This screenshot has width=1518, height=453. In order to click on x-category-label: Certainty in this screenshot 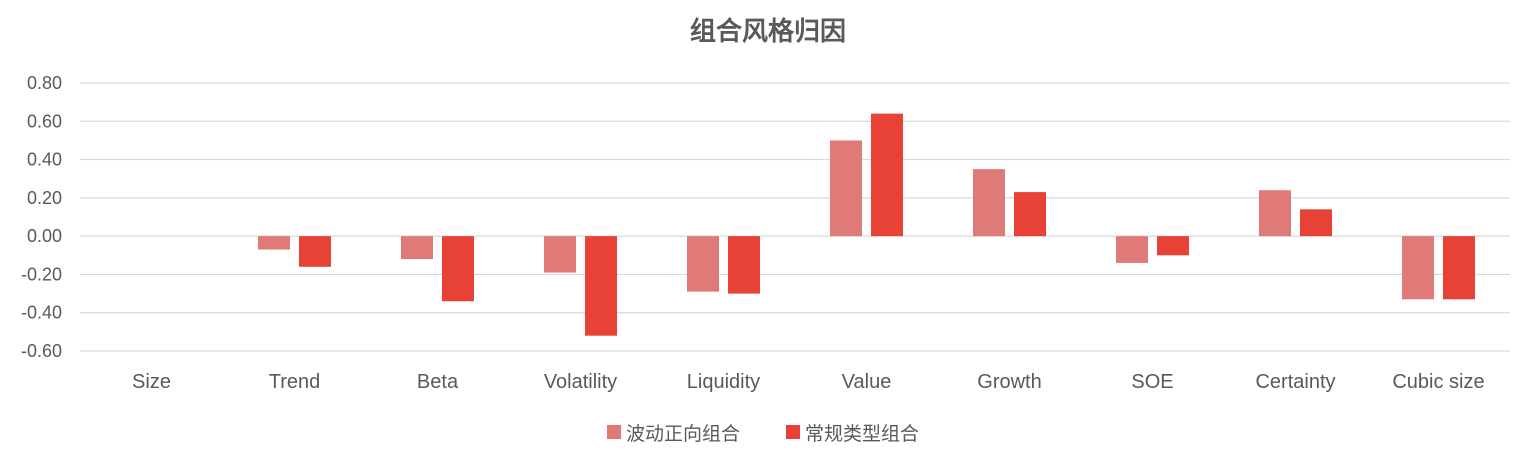, I will do `click(1295, 382)`.